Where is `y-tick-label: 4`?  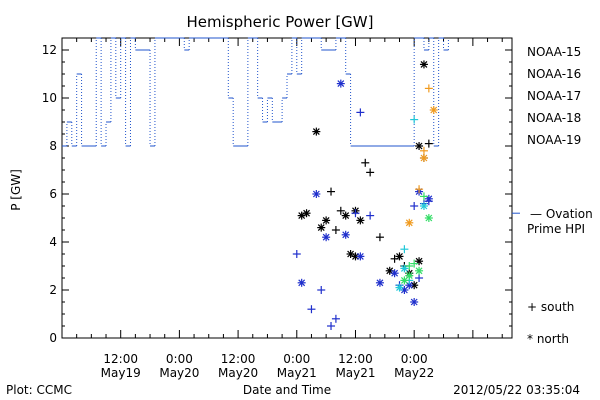
y-tick-label: 4 is located at coordinates (53, 242).